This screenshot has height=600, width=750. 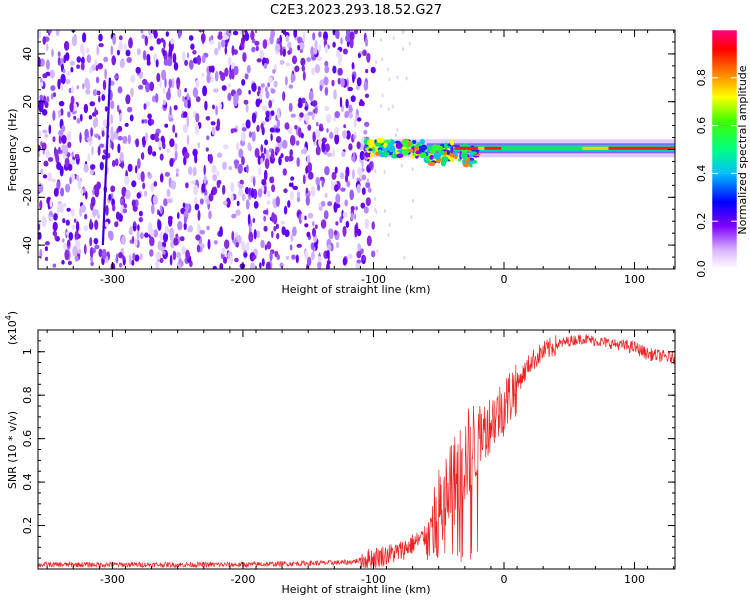 I want to click on x-tick-label: -100, so click(x=373, y=279).